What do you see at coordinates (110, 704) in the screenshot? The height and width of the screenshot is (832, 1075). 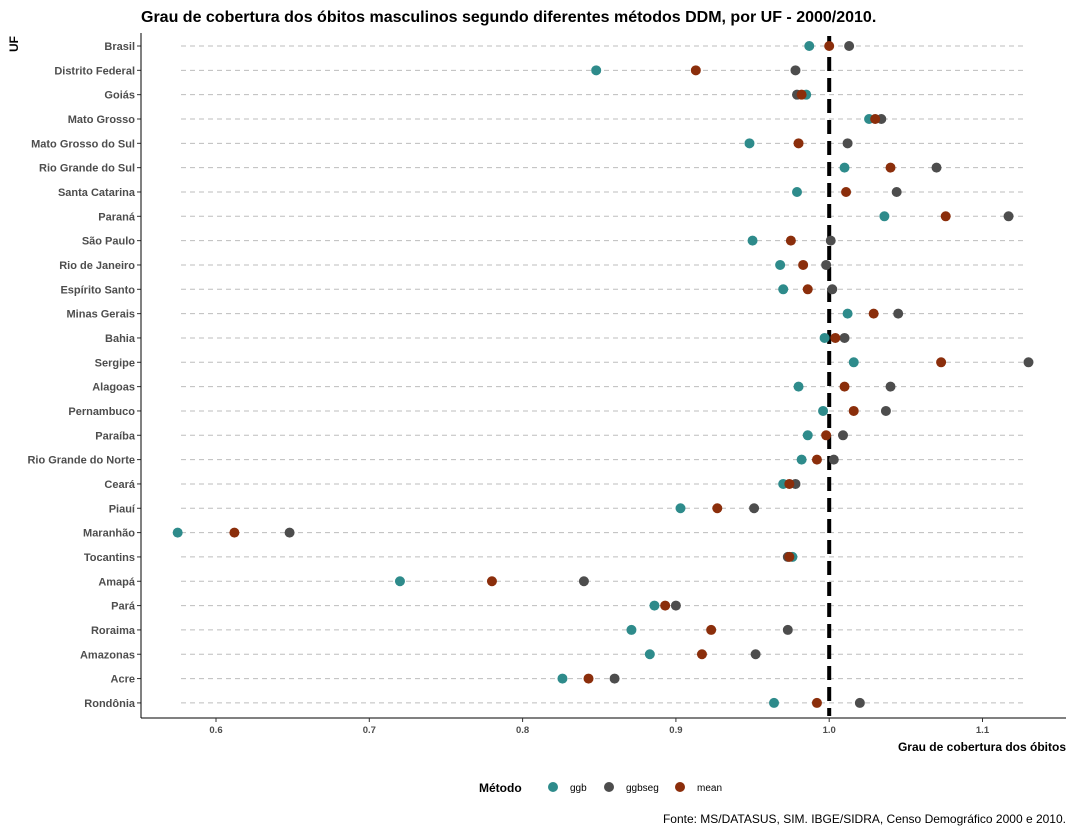 I see `y-tick-label: Rondônia` at bounding box center [110, 704].